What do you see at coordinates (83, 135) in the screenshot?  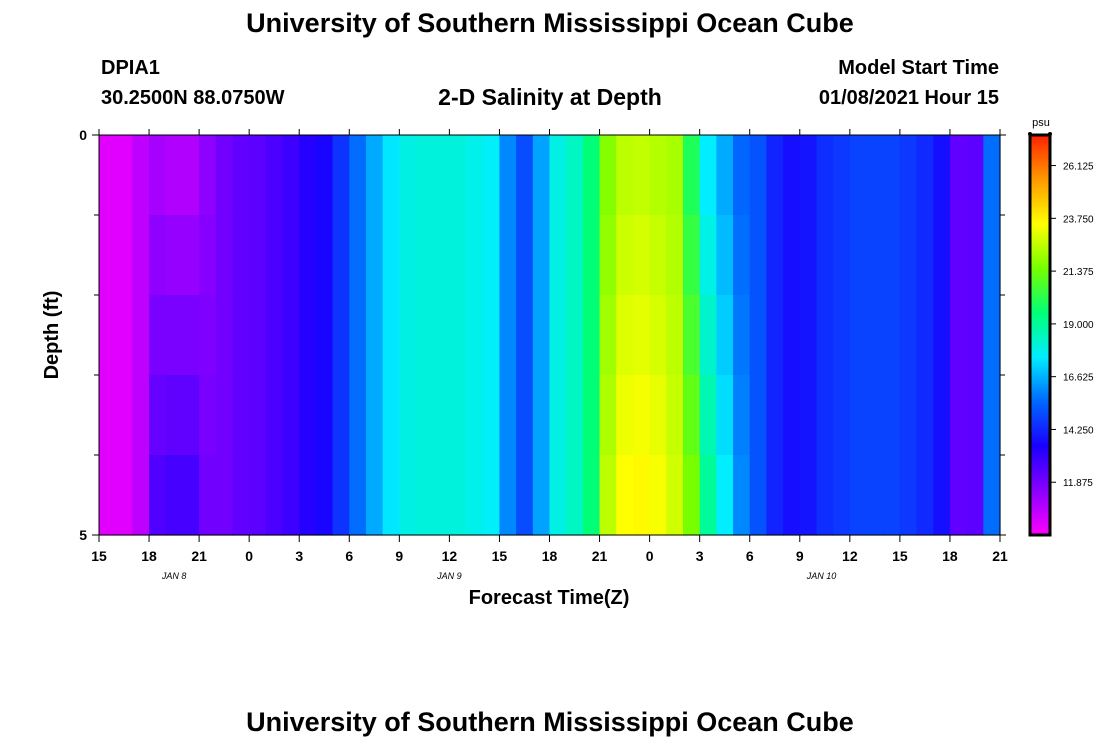 I see `y-tick-label: 0` at bounding box center [83, 135].